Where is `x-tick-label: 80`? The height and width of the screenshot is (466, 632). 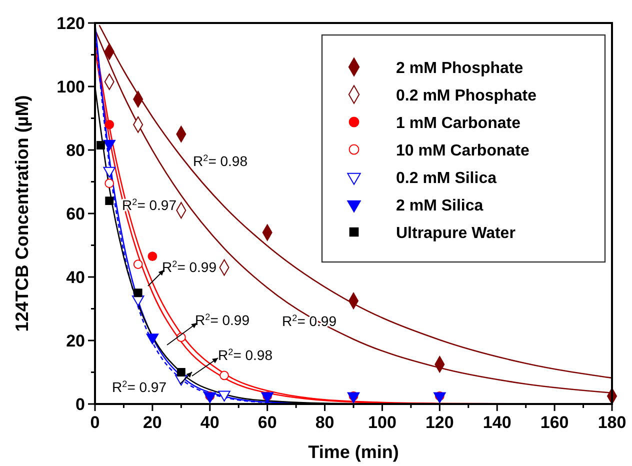 x-tick-label: 80 is located at coordinates (324, 422).